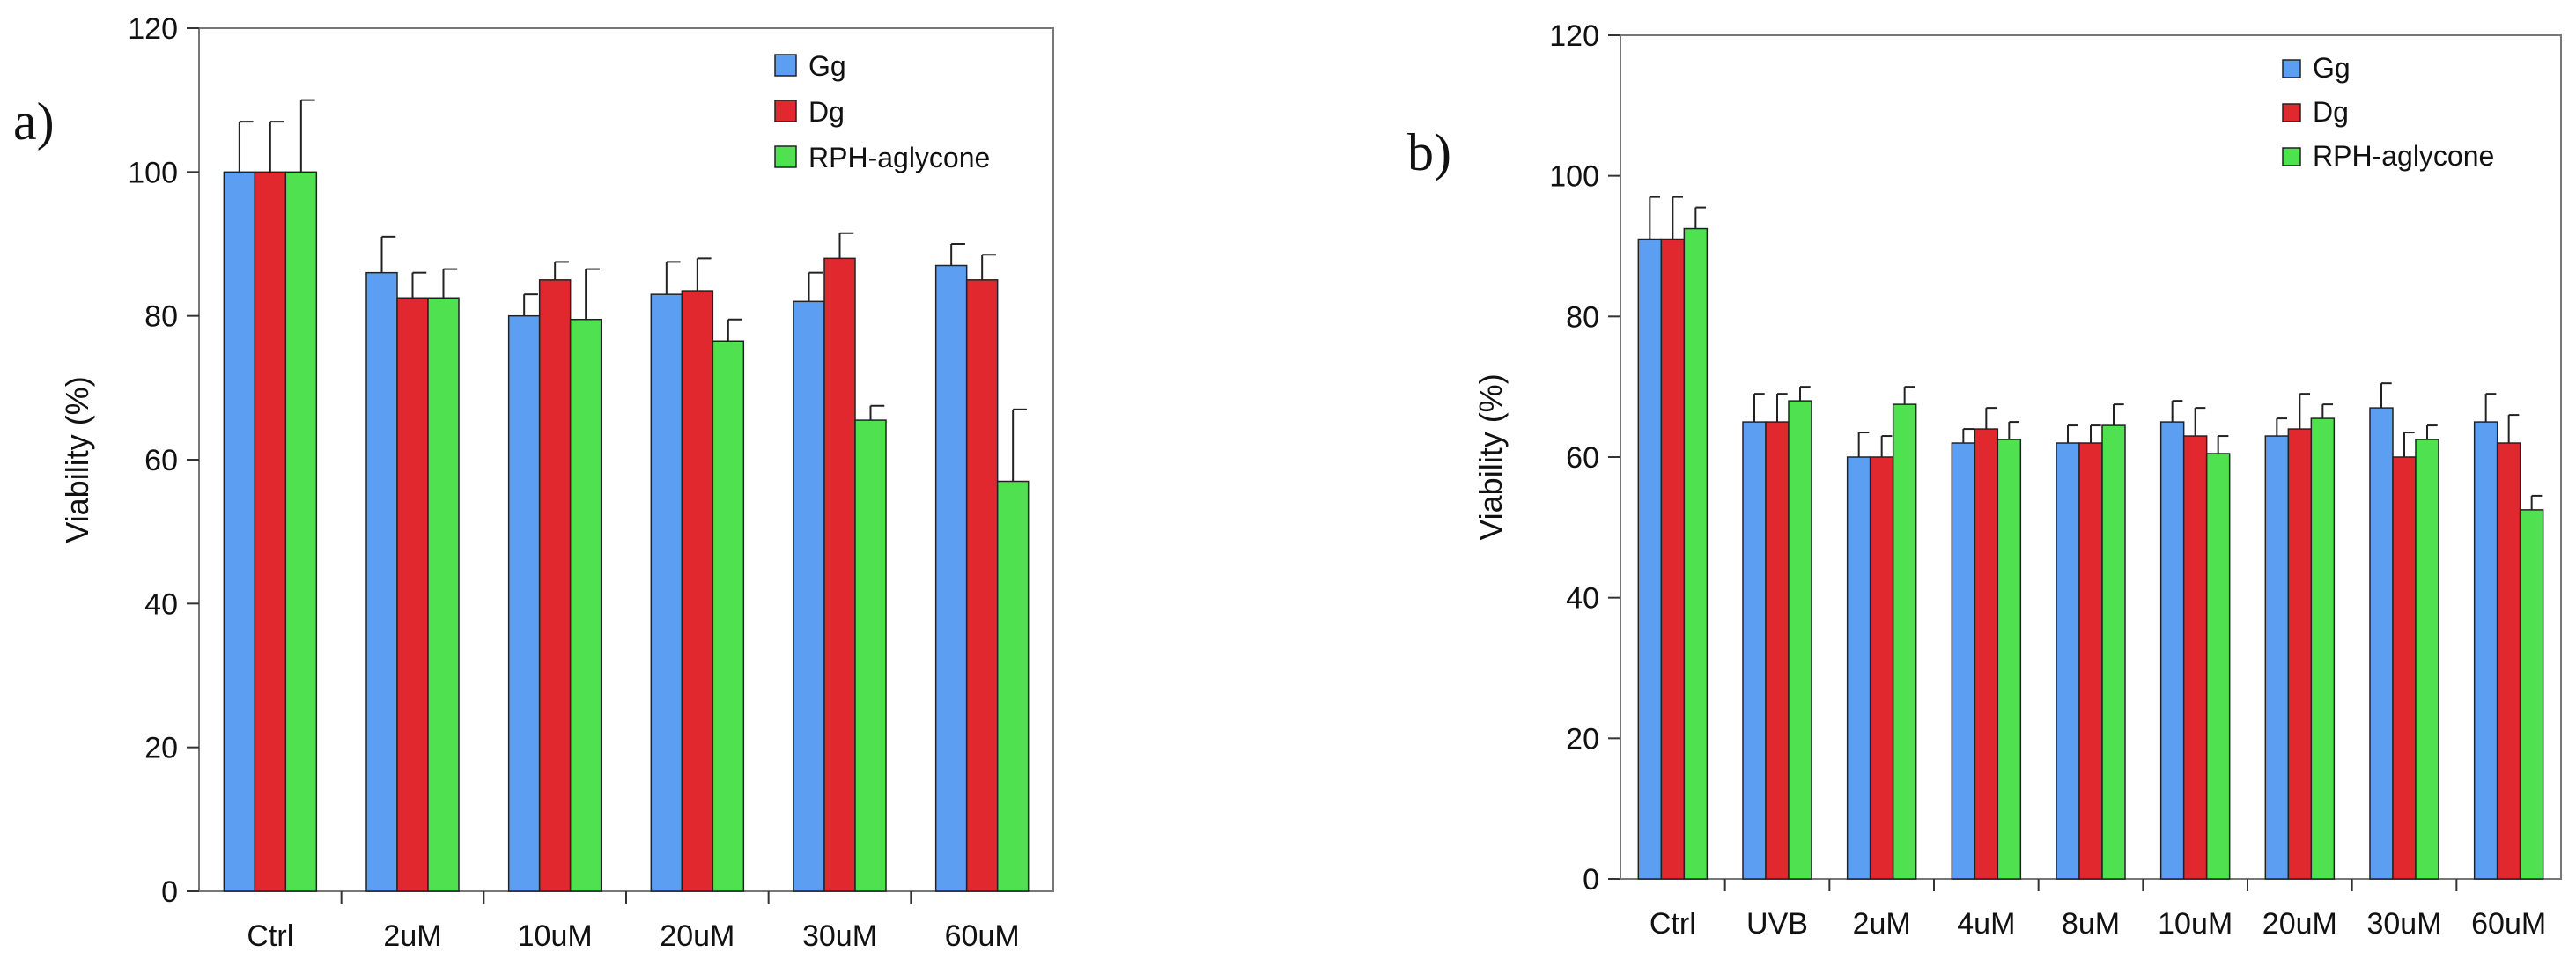  Describe the element at coordinates (1777, 650) in the screenshot. I see `bar-dg-uvb` at that location.